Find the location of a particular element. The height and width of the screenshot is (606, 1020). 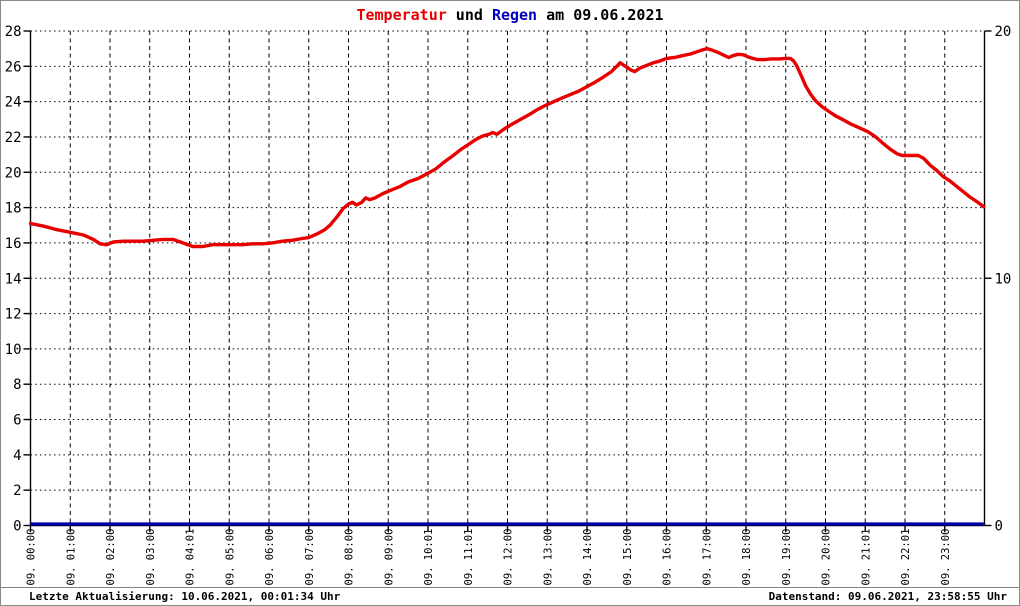

x-tick-label: 09. 19:00 is located at coordinates (787, 557).